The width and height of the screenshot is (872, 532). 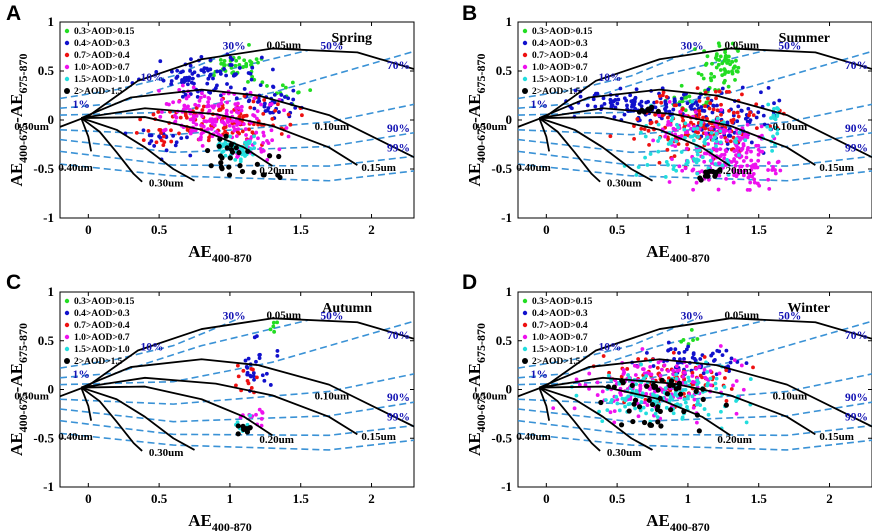 What do you see at coordinates (237, 112) in the screenshot?
I see `plot-area` at bounding box center [237, 112].